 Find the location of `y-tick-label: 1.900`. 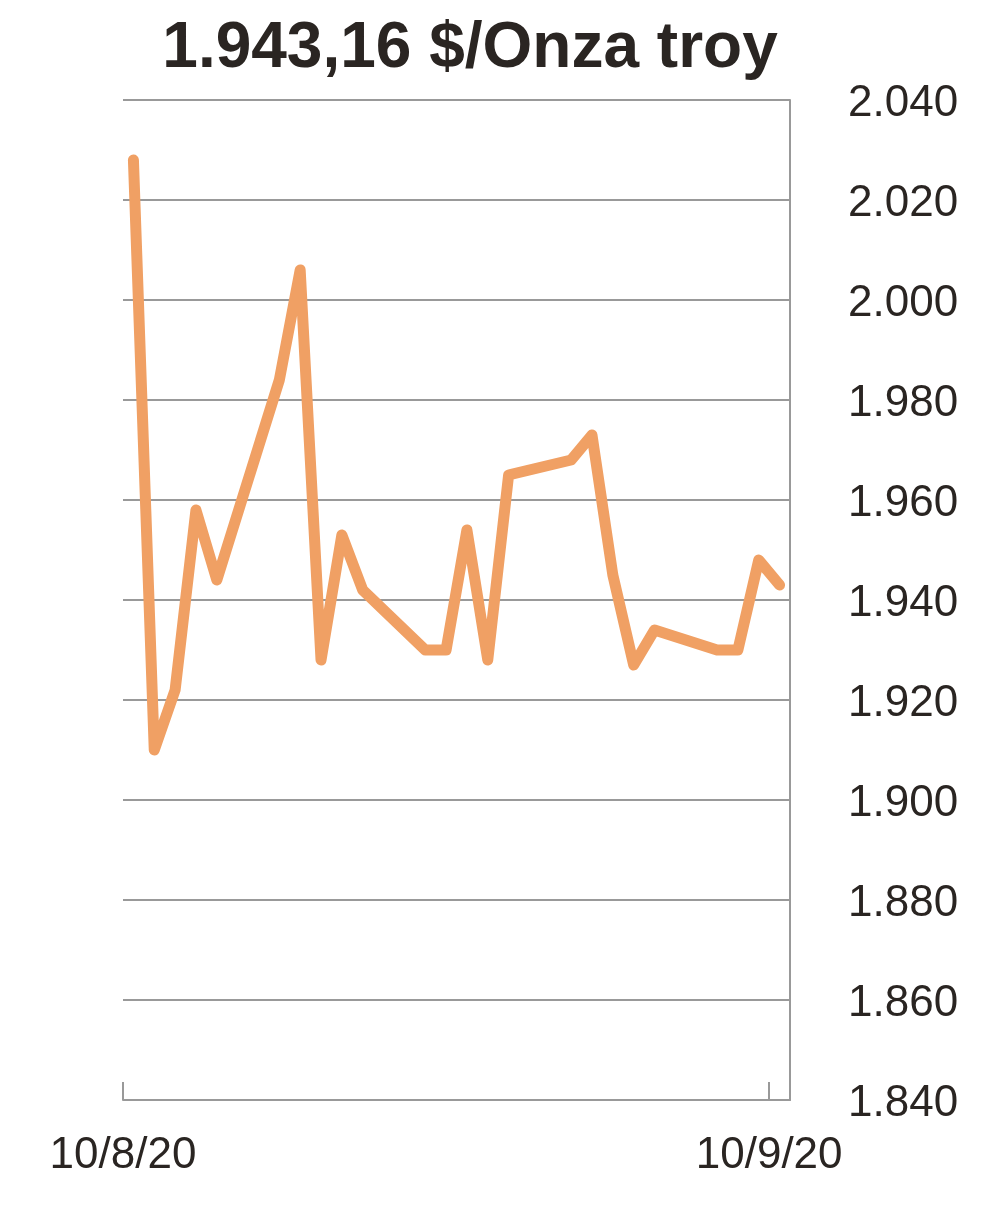

y-tick-label: 1.900 is located at coordinates (903, 800).